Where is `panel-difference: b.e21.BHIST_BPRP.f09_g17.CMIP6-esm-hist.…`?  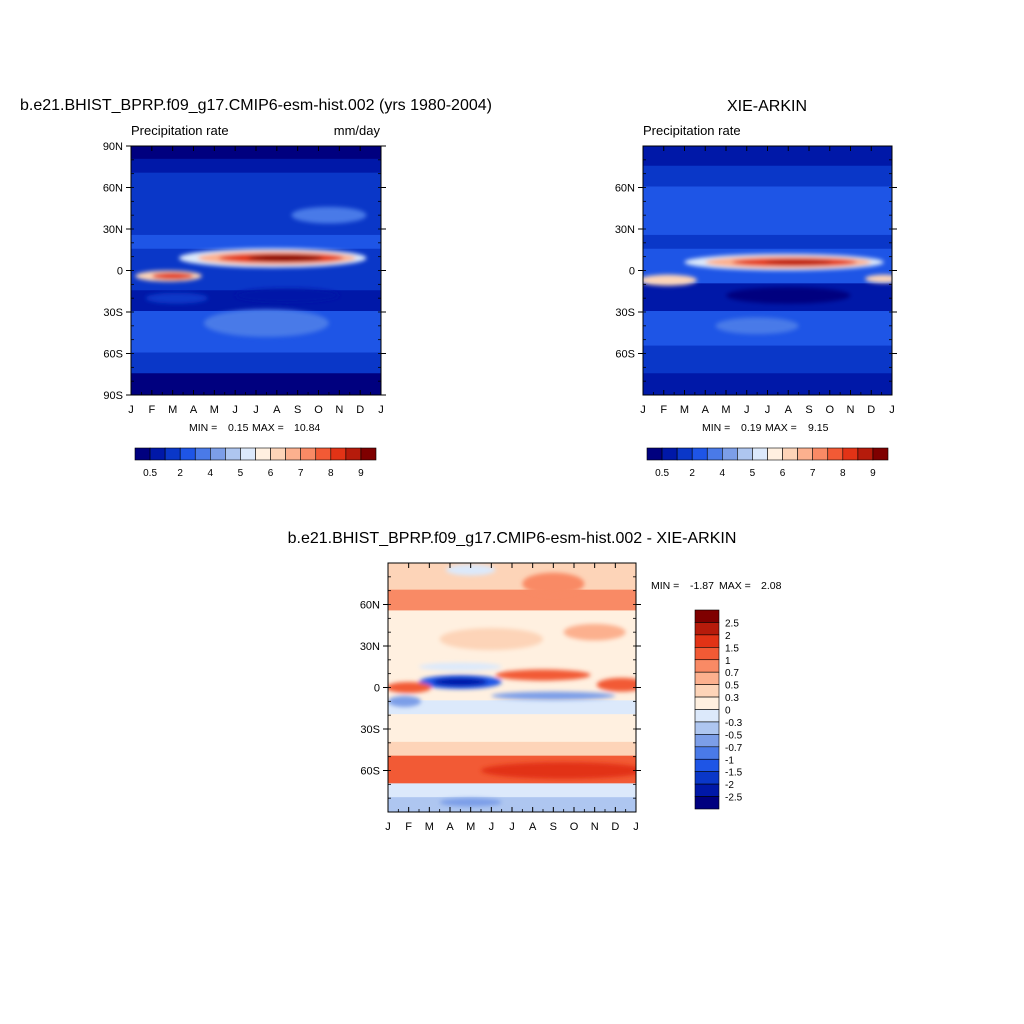
panel-difference: b.e21.BHIST_BPRP.f09_g17.CMIP6-esm-hist.… is located at coordinates (535, 681).